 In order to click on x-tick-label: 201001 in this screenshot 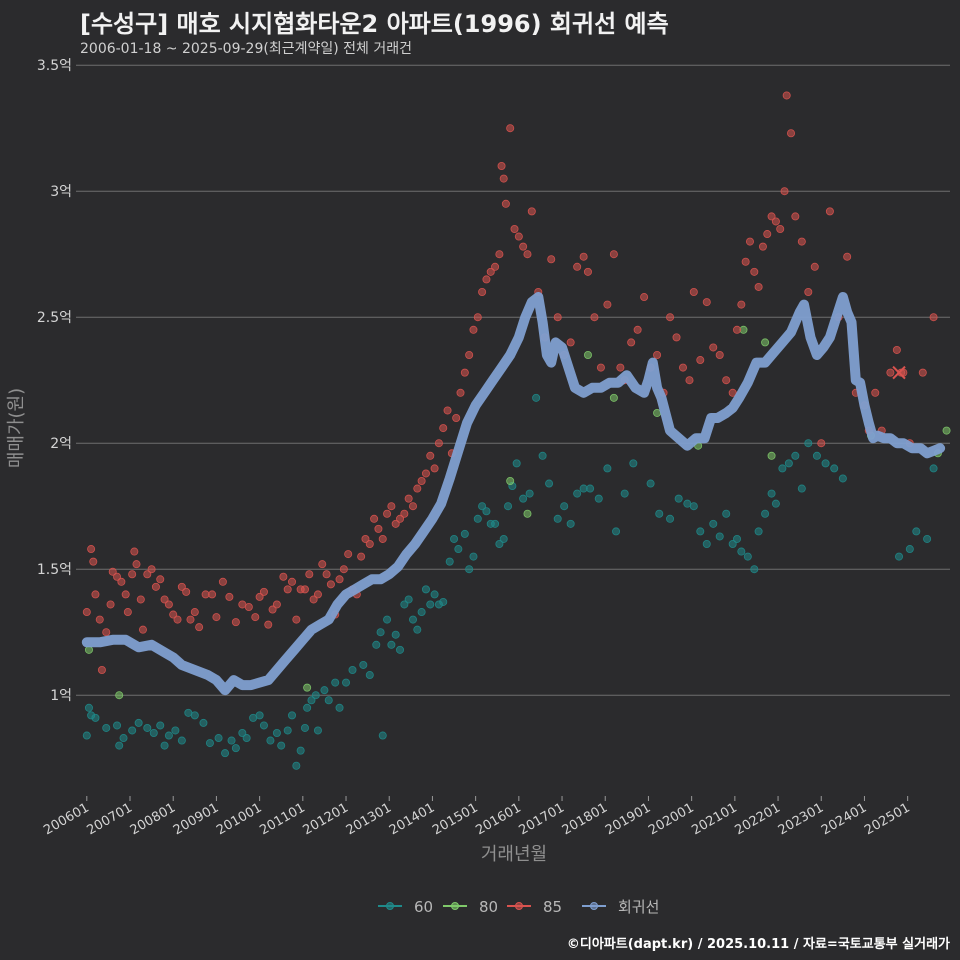, I will do `click(239, 819)`.